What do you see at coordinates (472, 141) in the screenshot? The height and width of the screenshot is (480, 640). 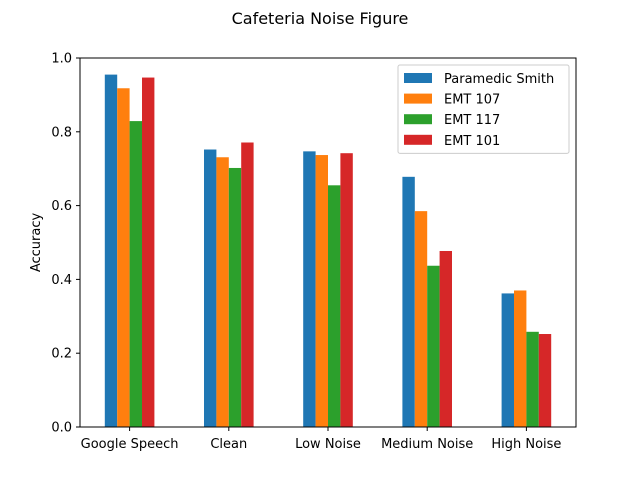 I see `legend-entry: EMT 101` at bounding box center [472, 141].